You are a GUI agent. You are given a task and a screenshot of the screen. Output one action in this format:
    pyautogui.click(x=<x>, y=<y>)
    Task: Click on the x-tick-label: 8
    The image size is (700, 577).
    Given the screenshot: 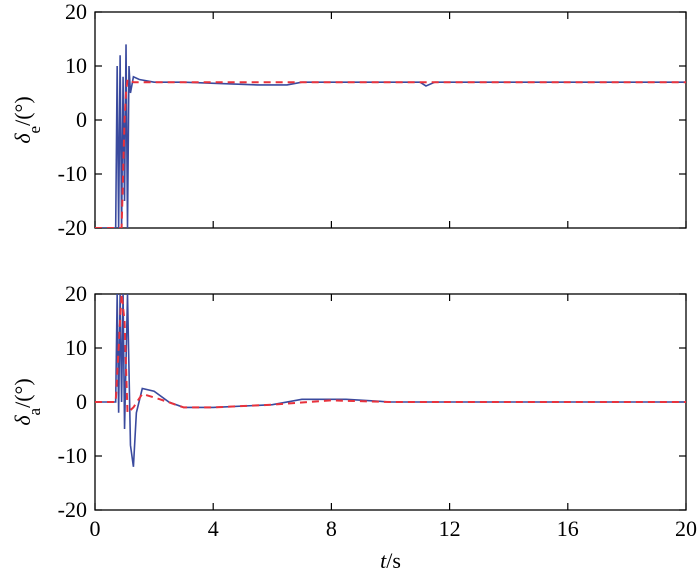 What is the action you would take?
    pyautogui.click(x=331, y=528)
    